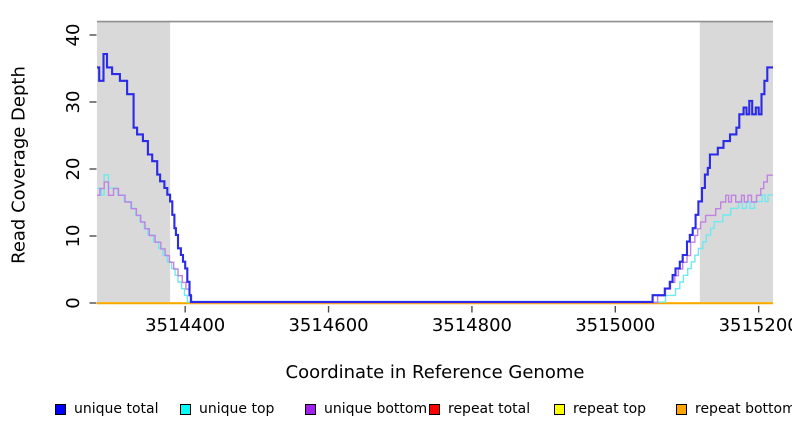  Describe the element at coordinates (489, 409) in the screenshot. I see `legend-label: repeat total` at that location.